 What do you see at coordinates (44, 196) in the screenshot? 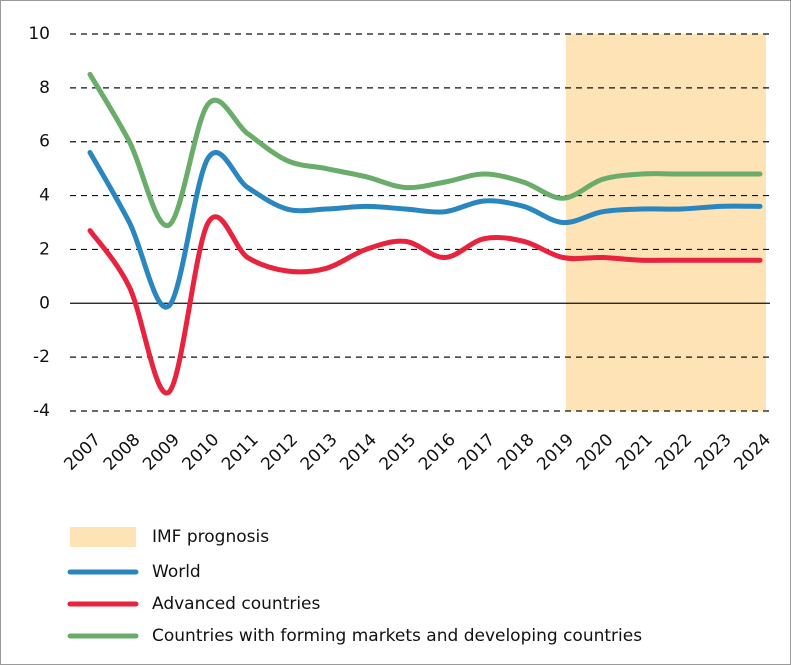
I see `y-tick-label: 4` at bounding box center [44, 196].